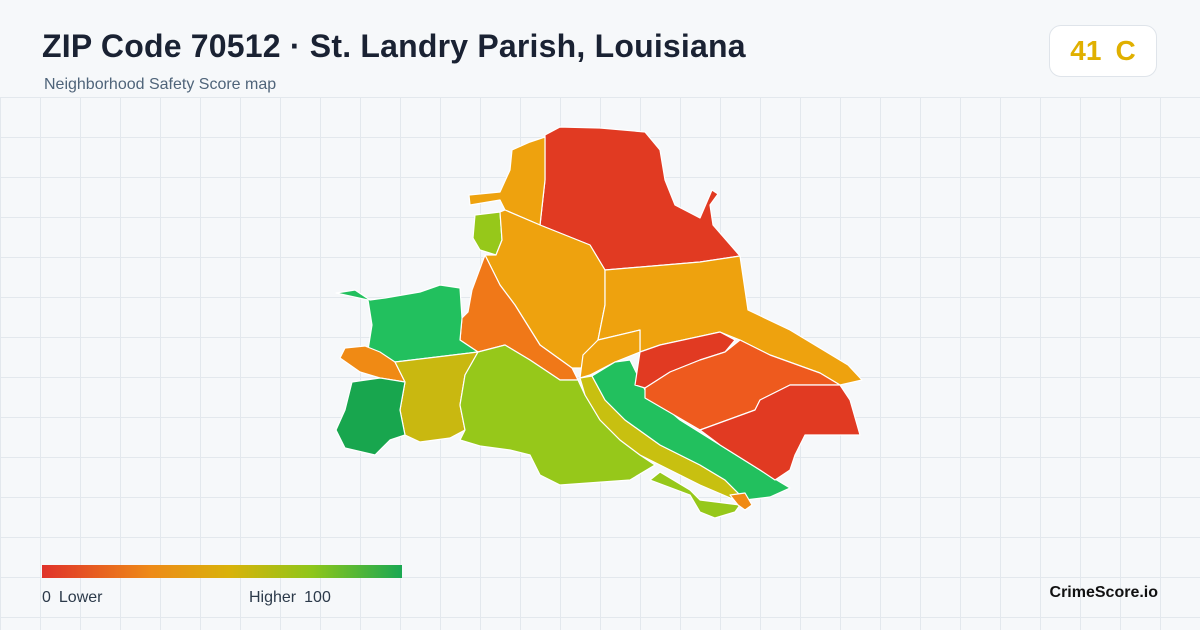 Image resolution: width=1200 pixels, height=630 pixels. I want to click on region-northwest-strip, so click(507, 181).